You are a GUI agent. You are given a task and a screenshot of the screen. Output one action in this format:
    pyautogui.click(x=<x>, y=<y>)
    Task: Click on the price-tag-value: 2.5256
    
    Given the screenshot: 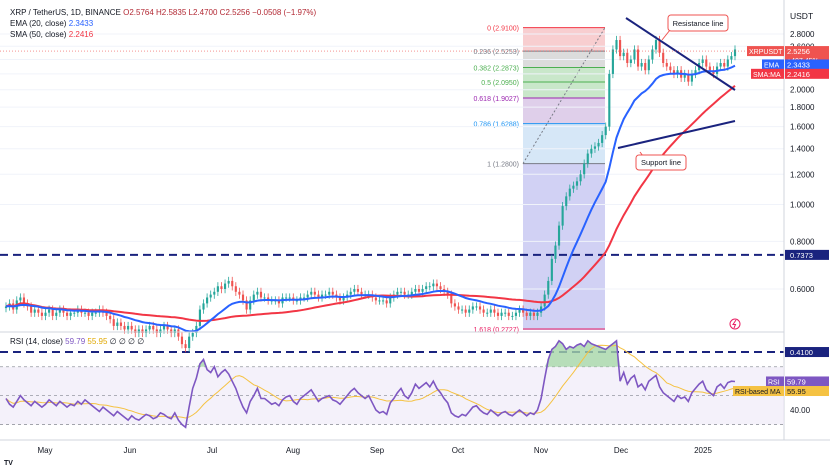 What is the action you would take?
    pyautogui.click(x=798, y=51)
    